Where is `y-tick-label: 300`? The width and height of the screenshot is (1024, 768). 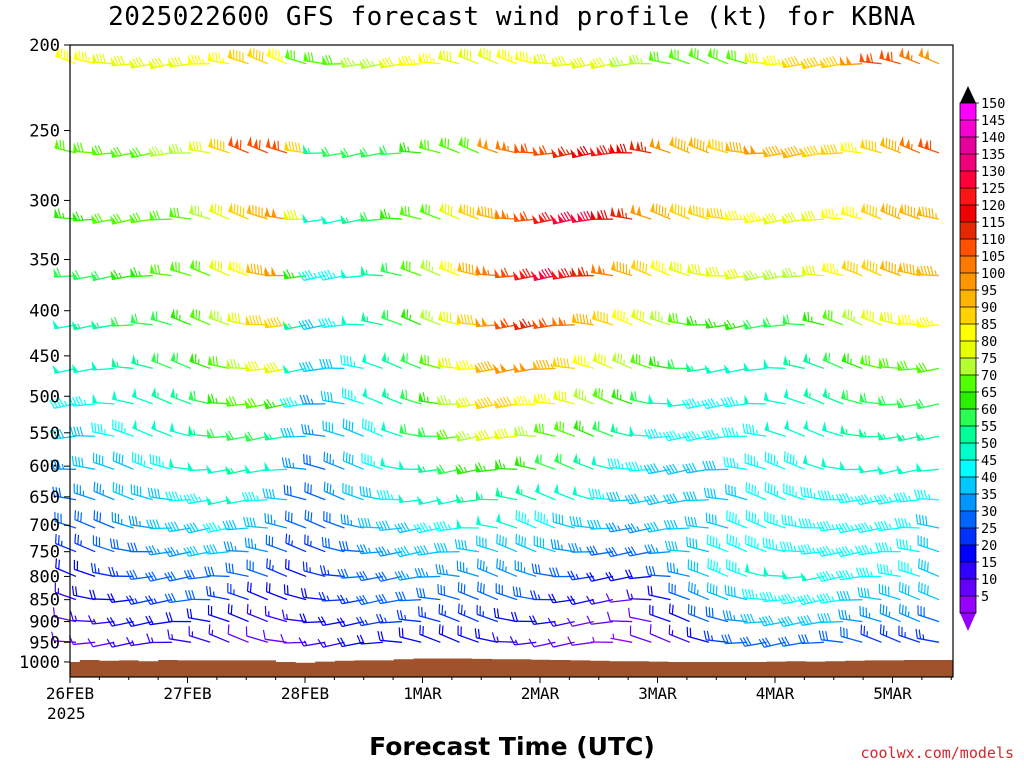 y-tick-label: 300 is located at coordinates (44, 201).